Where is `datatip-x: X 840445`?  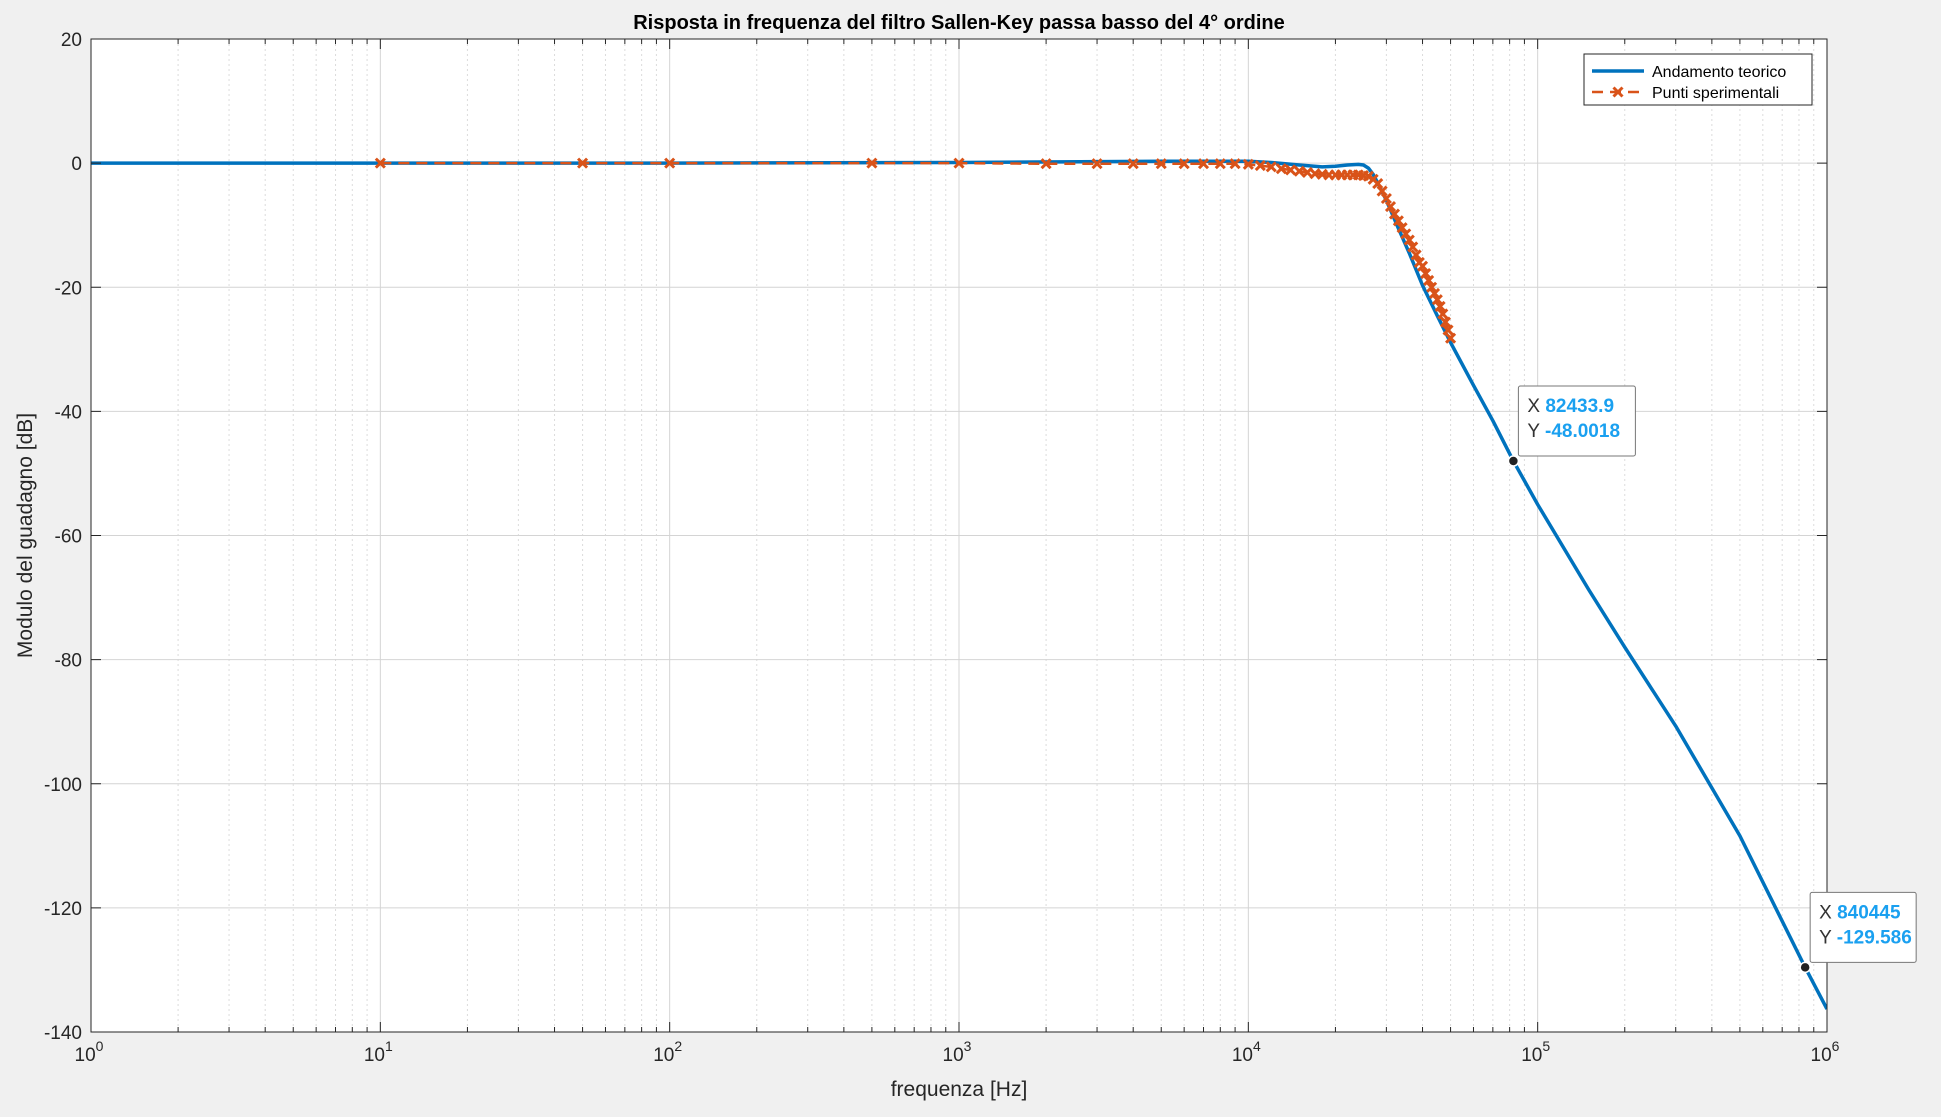
datatip-x: X 840445 is located at coordinates (1860, 912).